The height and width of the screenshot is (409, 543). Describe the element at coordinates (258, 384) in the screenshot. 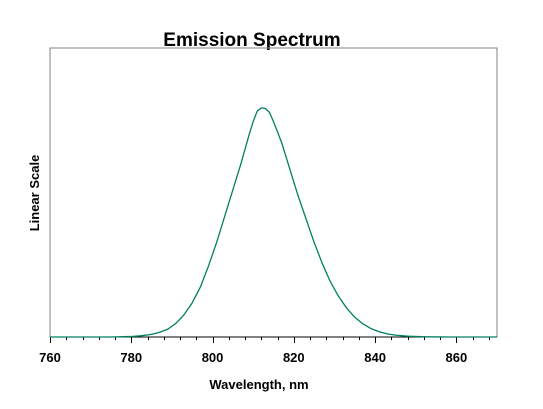

I see `x-axis-label: Wavelength, nm` at that location.